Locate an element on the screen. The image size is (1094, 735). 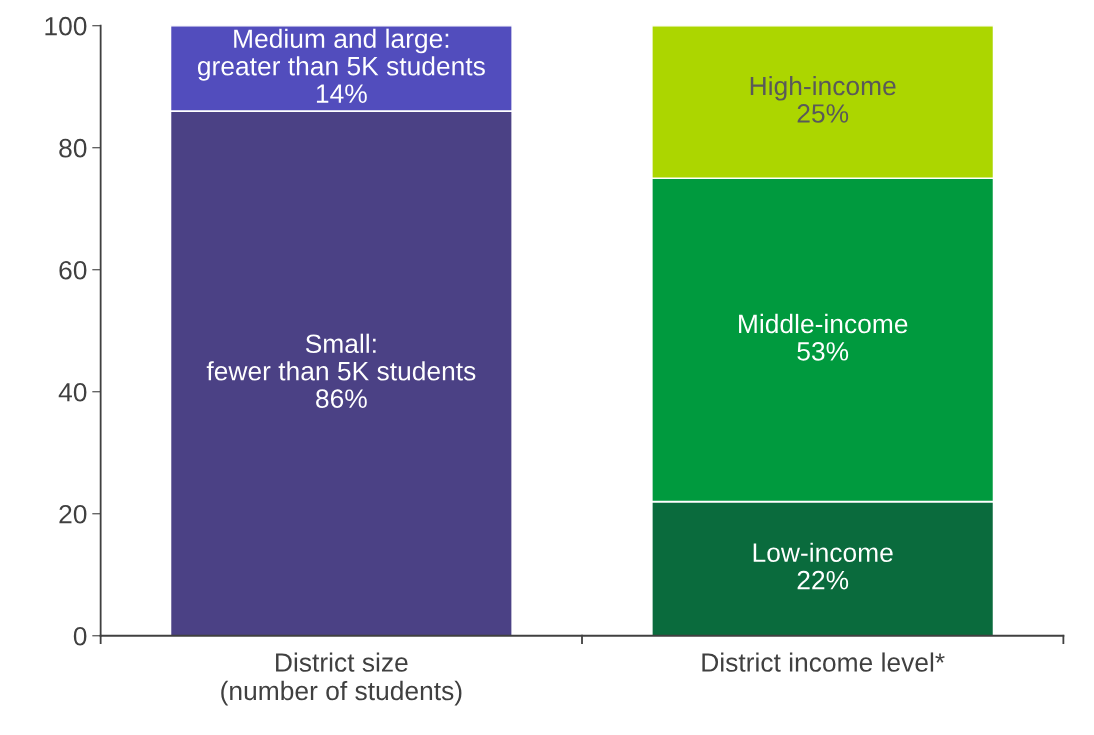
y-tick-label: 20 is located at coordinates (73, 514).